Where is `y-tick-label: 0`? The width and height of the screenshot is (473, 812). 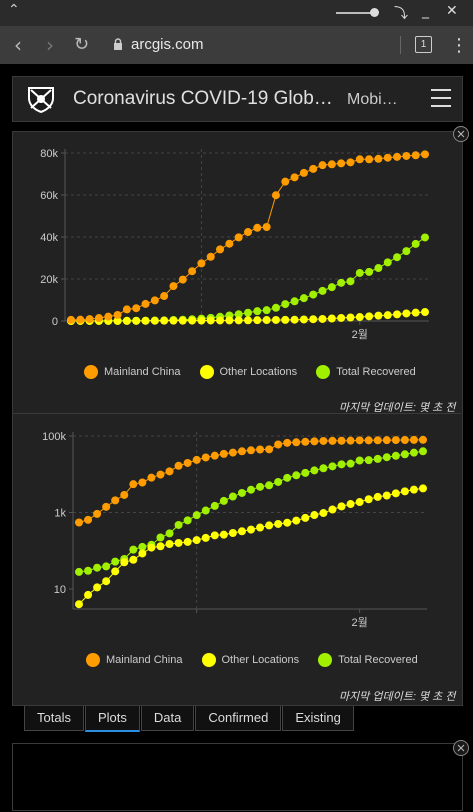 y-tick-label: 0 is located at coordinates (55, 322).